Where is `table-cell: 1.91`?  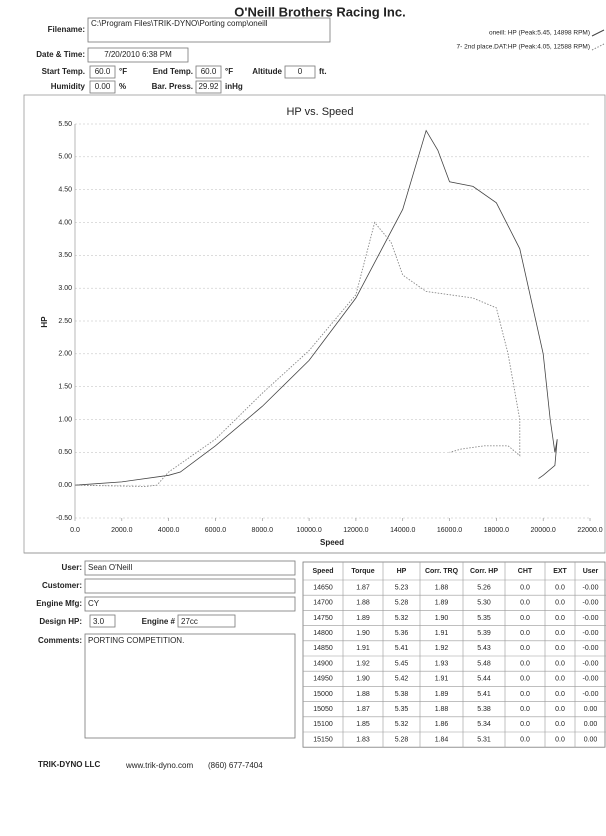 table-cell: 1.91 is located at coordinates (442, 679).